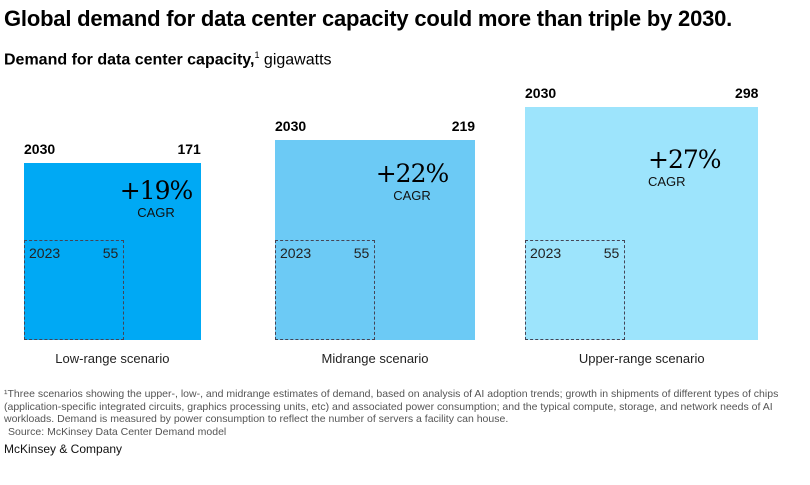  I want to click on scenario-label: Low-range scenario, so click(112, 358).